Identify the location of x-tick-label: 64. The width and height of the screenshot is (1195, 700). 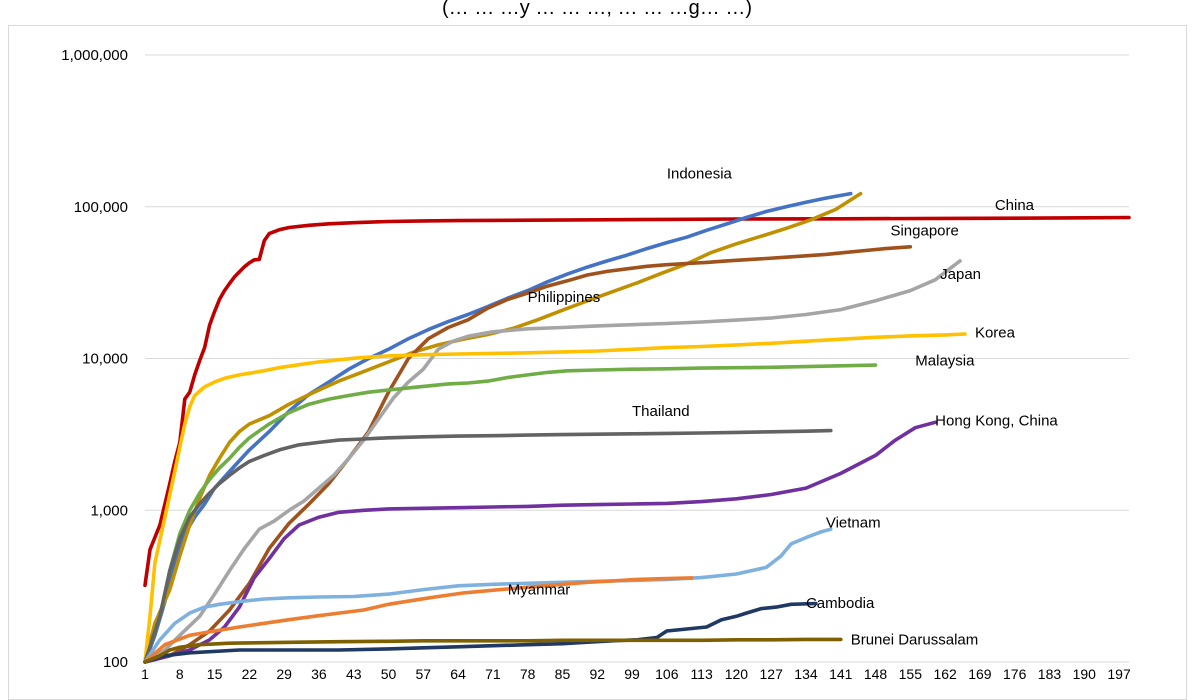
(458, 674).